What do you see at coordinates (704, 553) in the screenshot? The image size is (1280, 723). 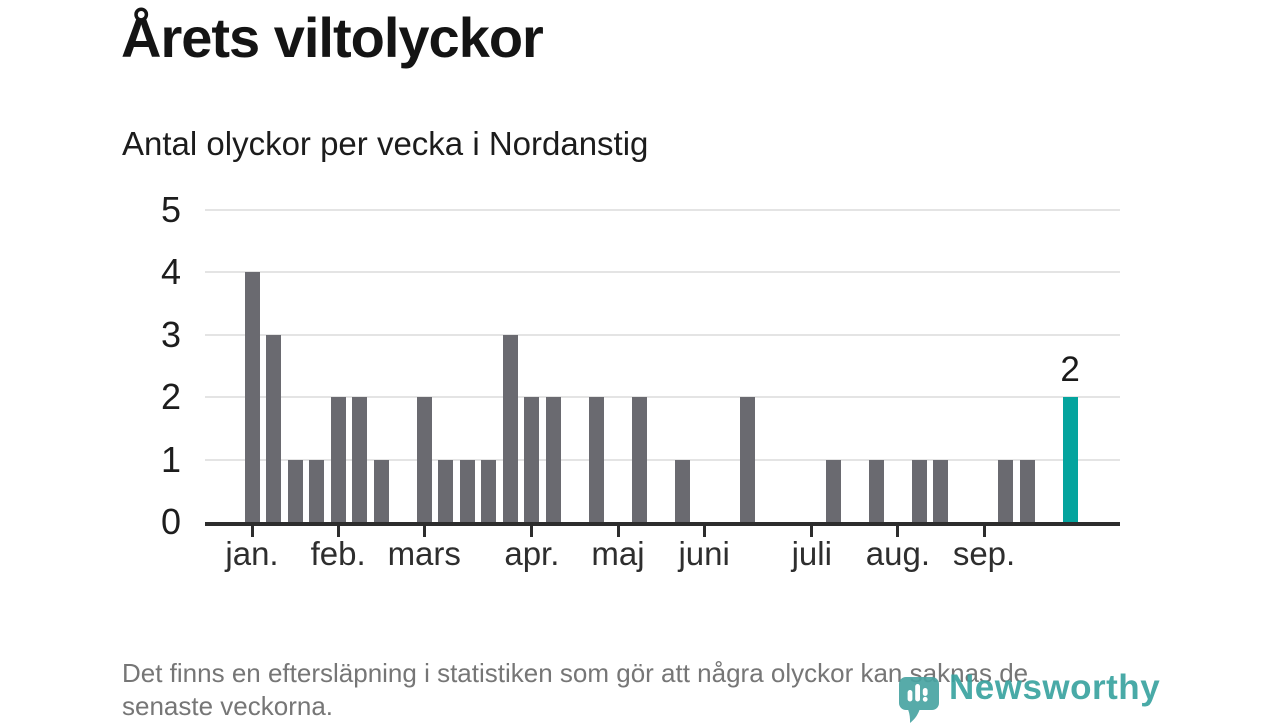 I see `x-tick-label-juni: juni` at bounding box center [704, 553].